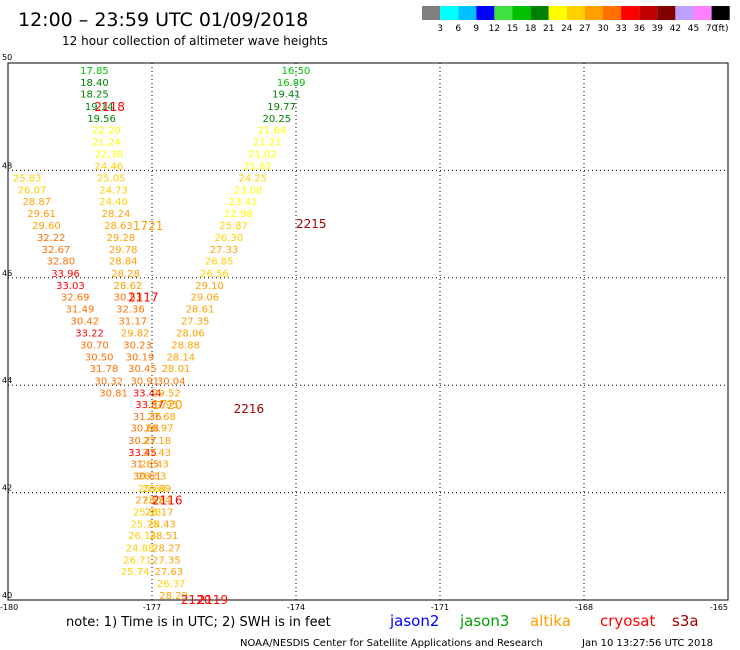 This screenshot has width=740, height=650. Describe the element at coordinates (142, 441) in the screenshot. I see `swh-value-label: 30.27` at that location.